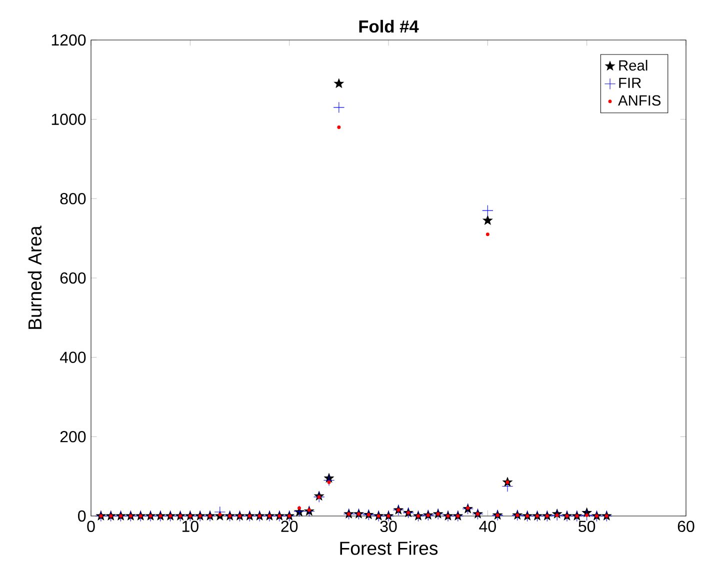 The image size is (706, 574). What do you see at coordinates (91, 526) in the screenshot?
I see `x-tick-label: 0` at bounding box center [91, 526].